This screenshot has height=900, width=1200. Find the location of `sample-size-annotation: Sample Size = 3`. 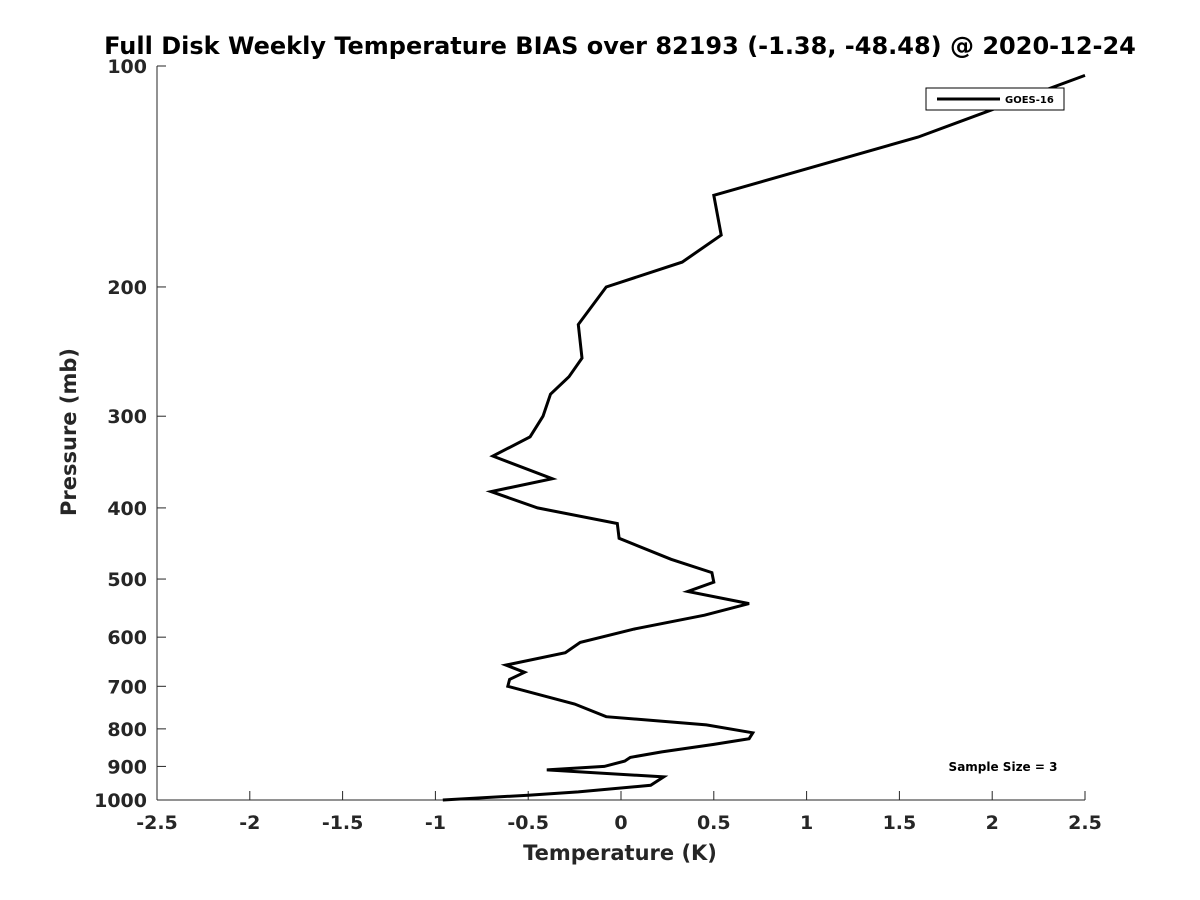

sample-size-annotation: Sample Size = 3 is located at coordinates (1003, 767).